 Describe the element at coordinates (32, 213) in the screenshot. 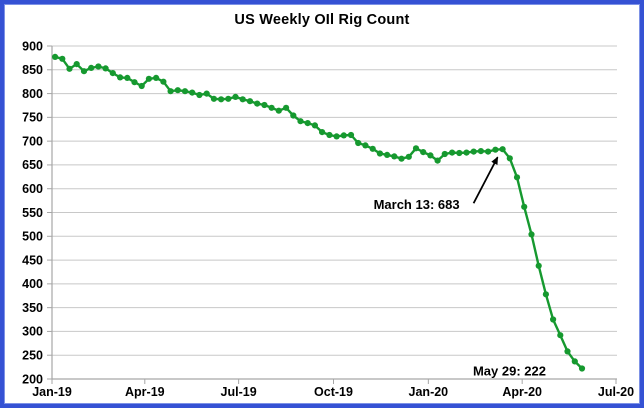

I see `y-tick-label: 550` at that location.